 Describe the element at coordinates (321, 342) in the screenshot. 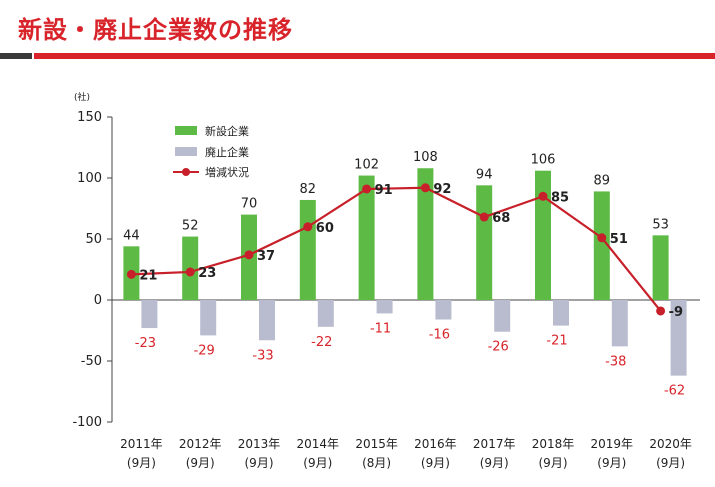

I see `closed-company-value-label: -22` at that location.